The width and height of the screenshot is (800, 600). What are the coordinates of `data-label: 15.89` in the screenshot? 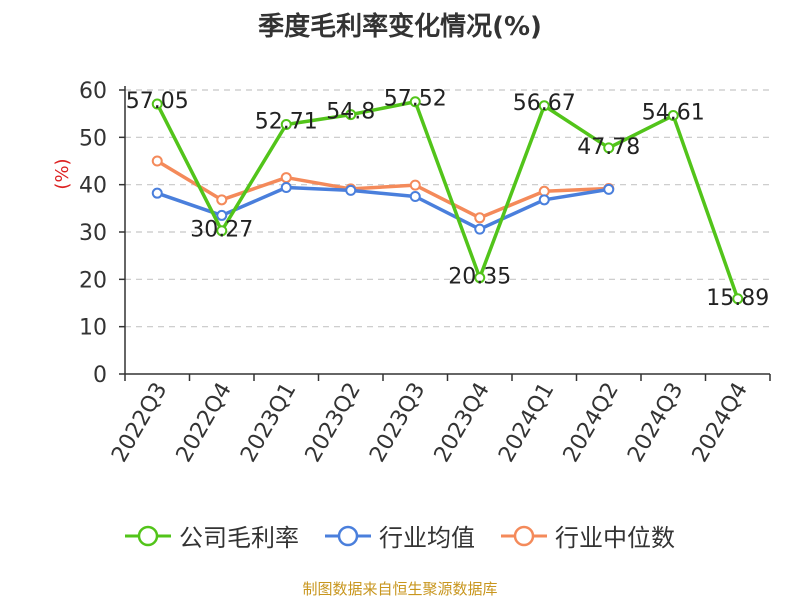 It's located at (737, 298).